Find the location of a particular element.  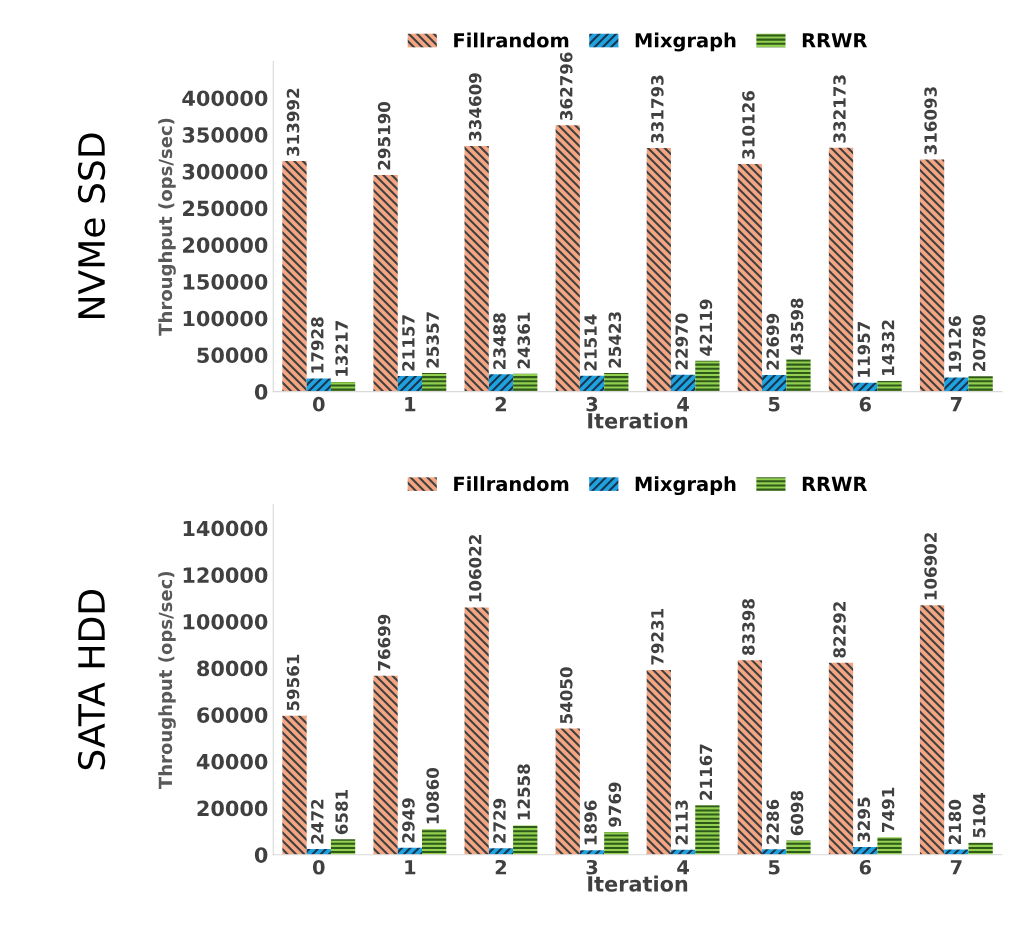

data-label: 2472 is located at coordinates (317, 821).